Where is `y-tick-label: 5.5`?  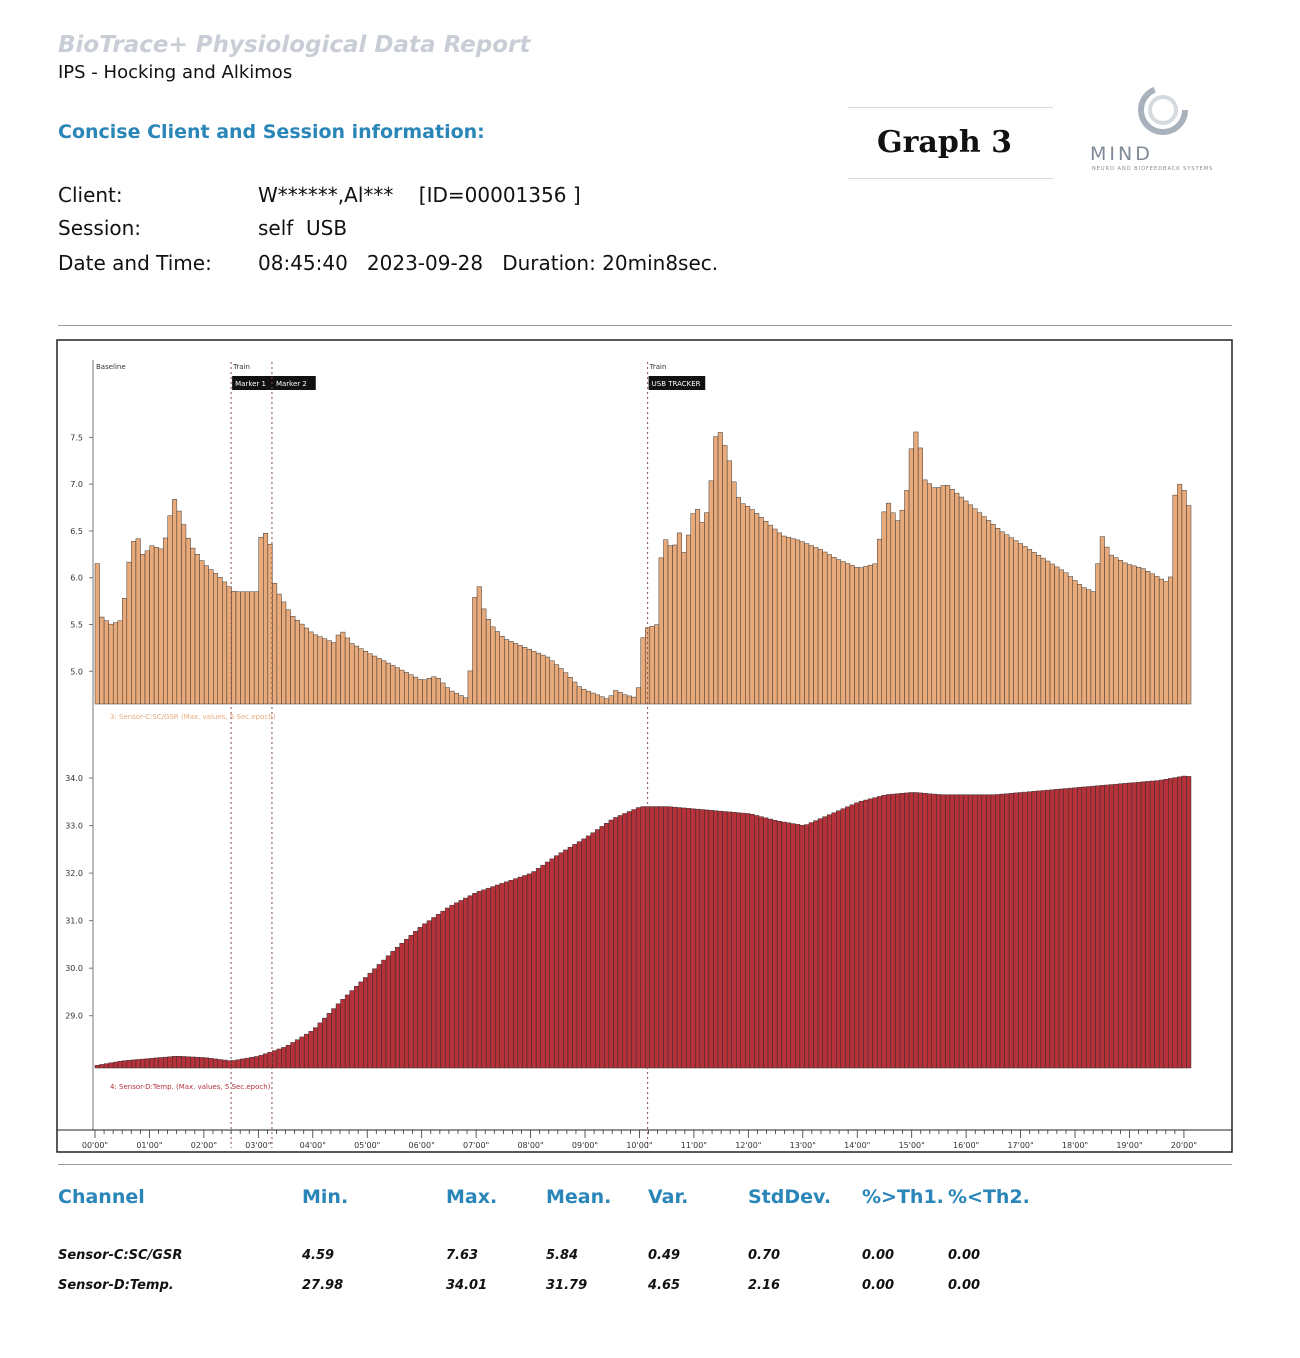 y-tick-label: 5.5 is located at coordinates (76, 624).